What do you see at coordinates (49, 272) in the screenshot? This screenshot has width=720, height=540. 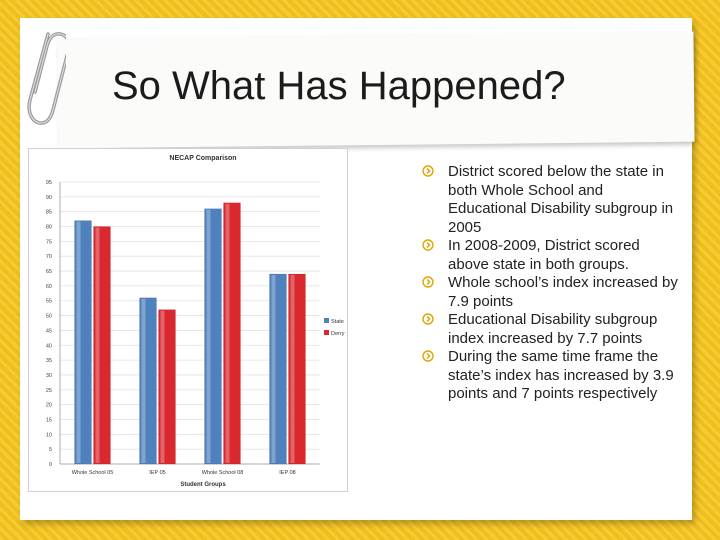 I see `y-tick-label: 65` at bounding box center [49, 272].